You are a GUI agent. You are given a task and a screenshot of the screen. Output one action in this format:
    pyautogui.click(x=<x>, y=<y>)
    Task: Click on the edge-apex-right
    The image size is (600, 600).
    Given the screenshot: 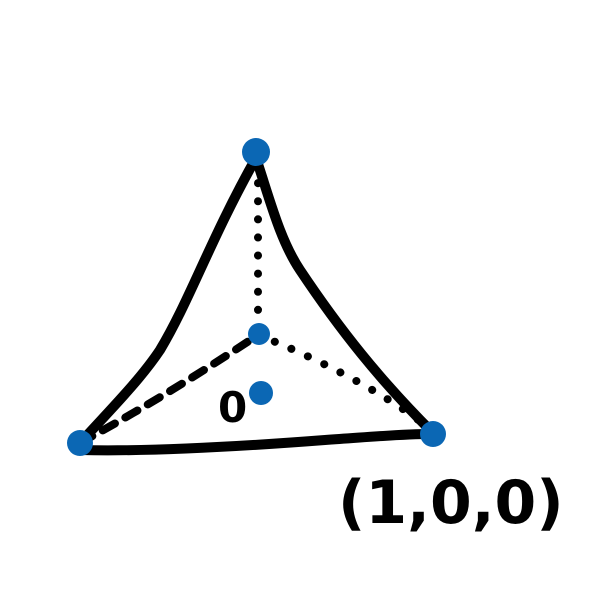 What is the action you would take?
    pyautogui.click(x=344, y=295)
    